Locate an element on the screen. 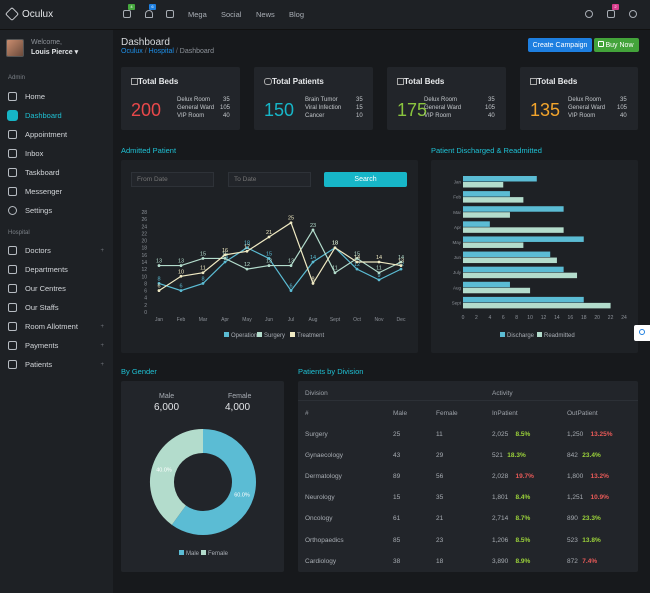 The height and width of the screenshot is (593, 650). nav-link-social: Social is located at coordinates (231, 14).